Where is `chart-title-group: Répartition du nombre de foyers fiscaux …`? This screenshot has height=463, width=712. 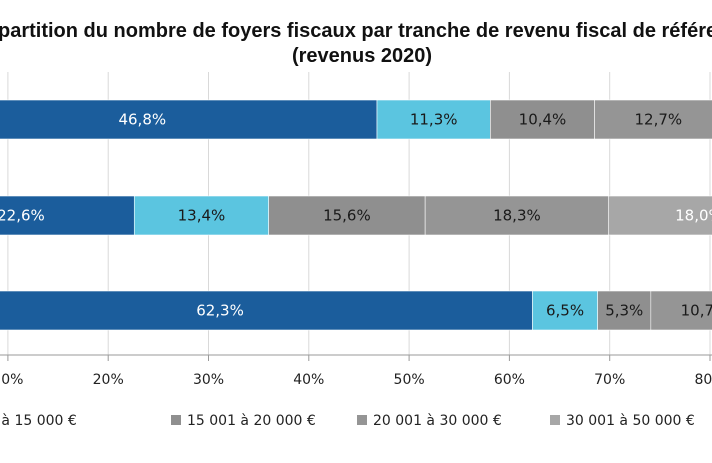
chart-title-group: Répartition du nombre de foyers fiscaux … is located at coordinates (356, 43).